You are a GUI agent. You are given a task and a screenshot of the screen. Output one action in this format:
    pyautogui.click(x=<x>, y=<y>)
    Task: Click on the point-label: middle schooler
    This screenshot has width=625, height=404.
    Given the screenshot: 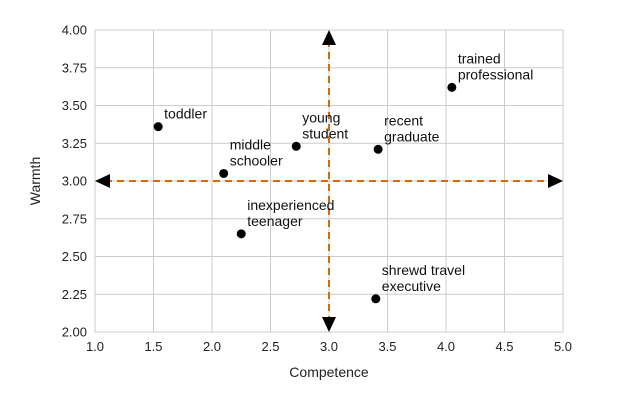 What is the action you would take?
    pyautogui.click(x=256, y=152)
    